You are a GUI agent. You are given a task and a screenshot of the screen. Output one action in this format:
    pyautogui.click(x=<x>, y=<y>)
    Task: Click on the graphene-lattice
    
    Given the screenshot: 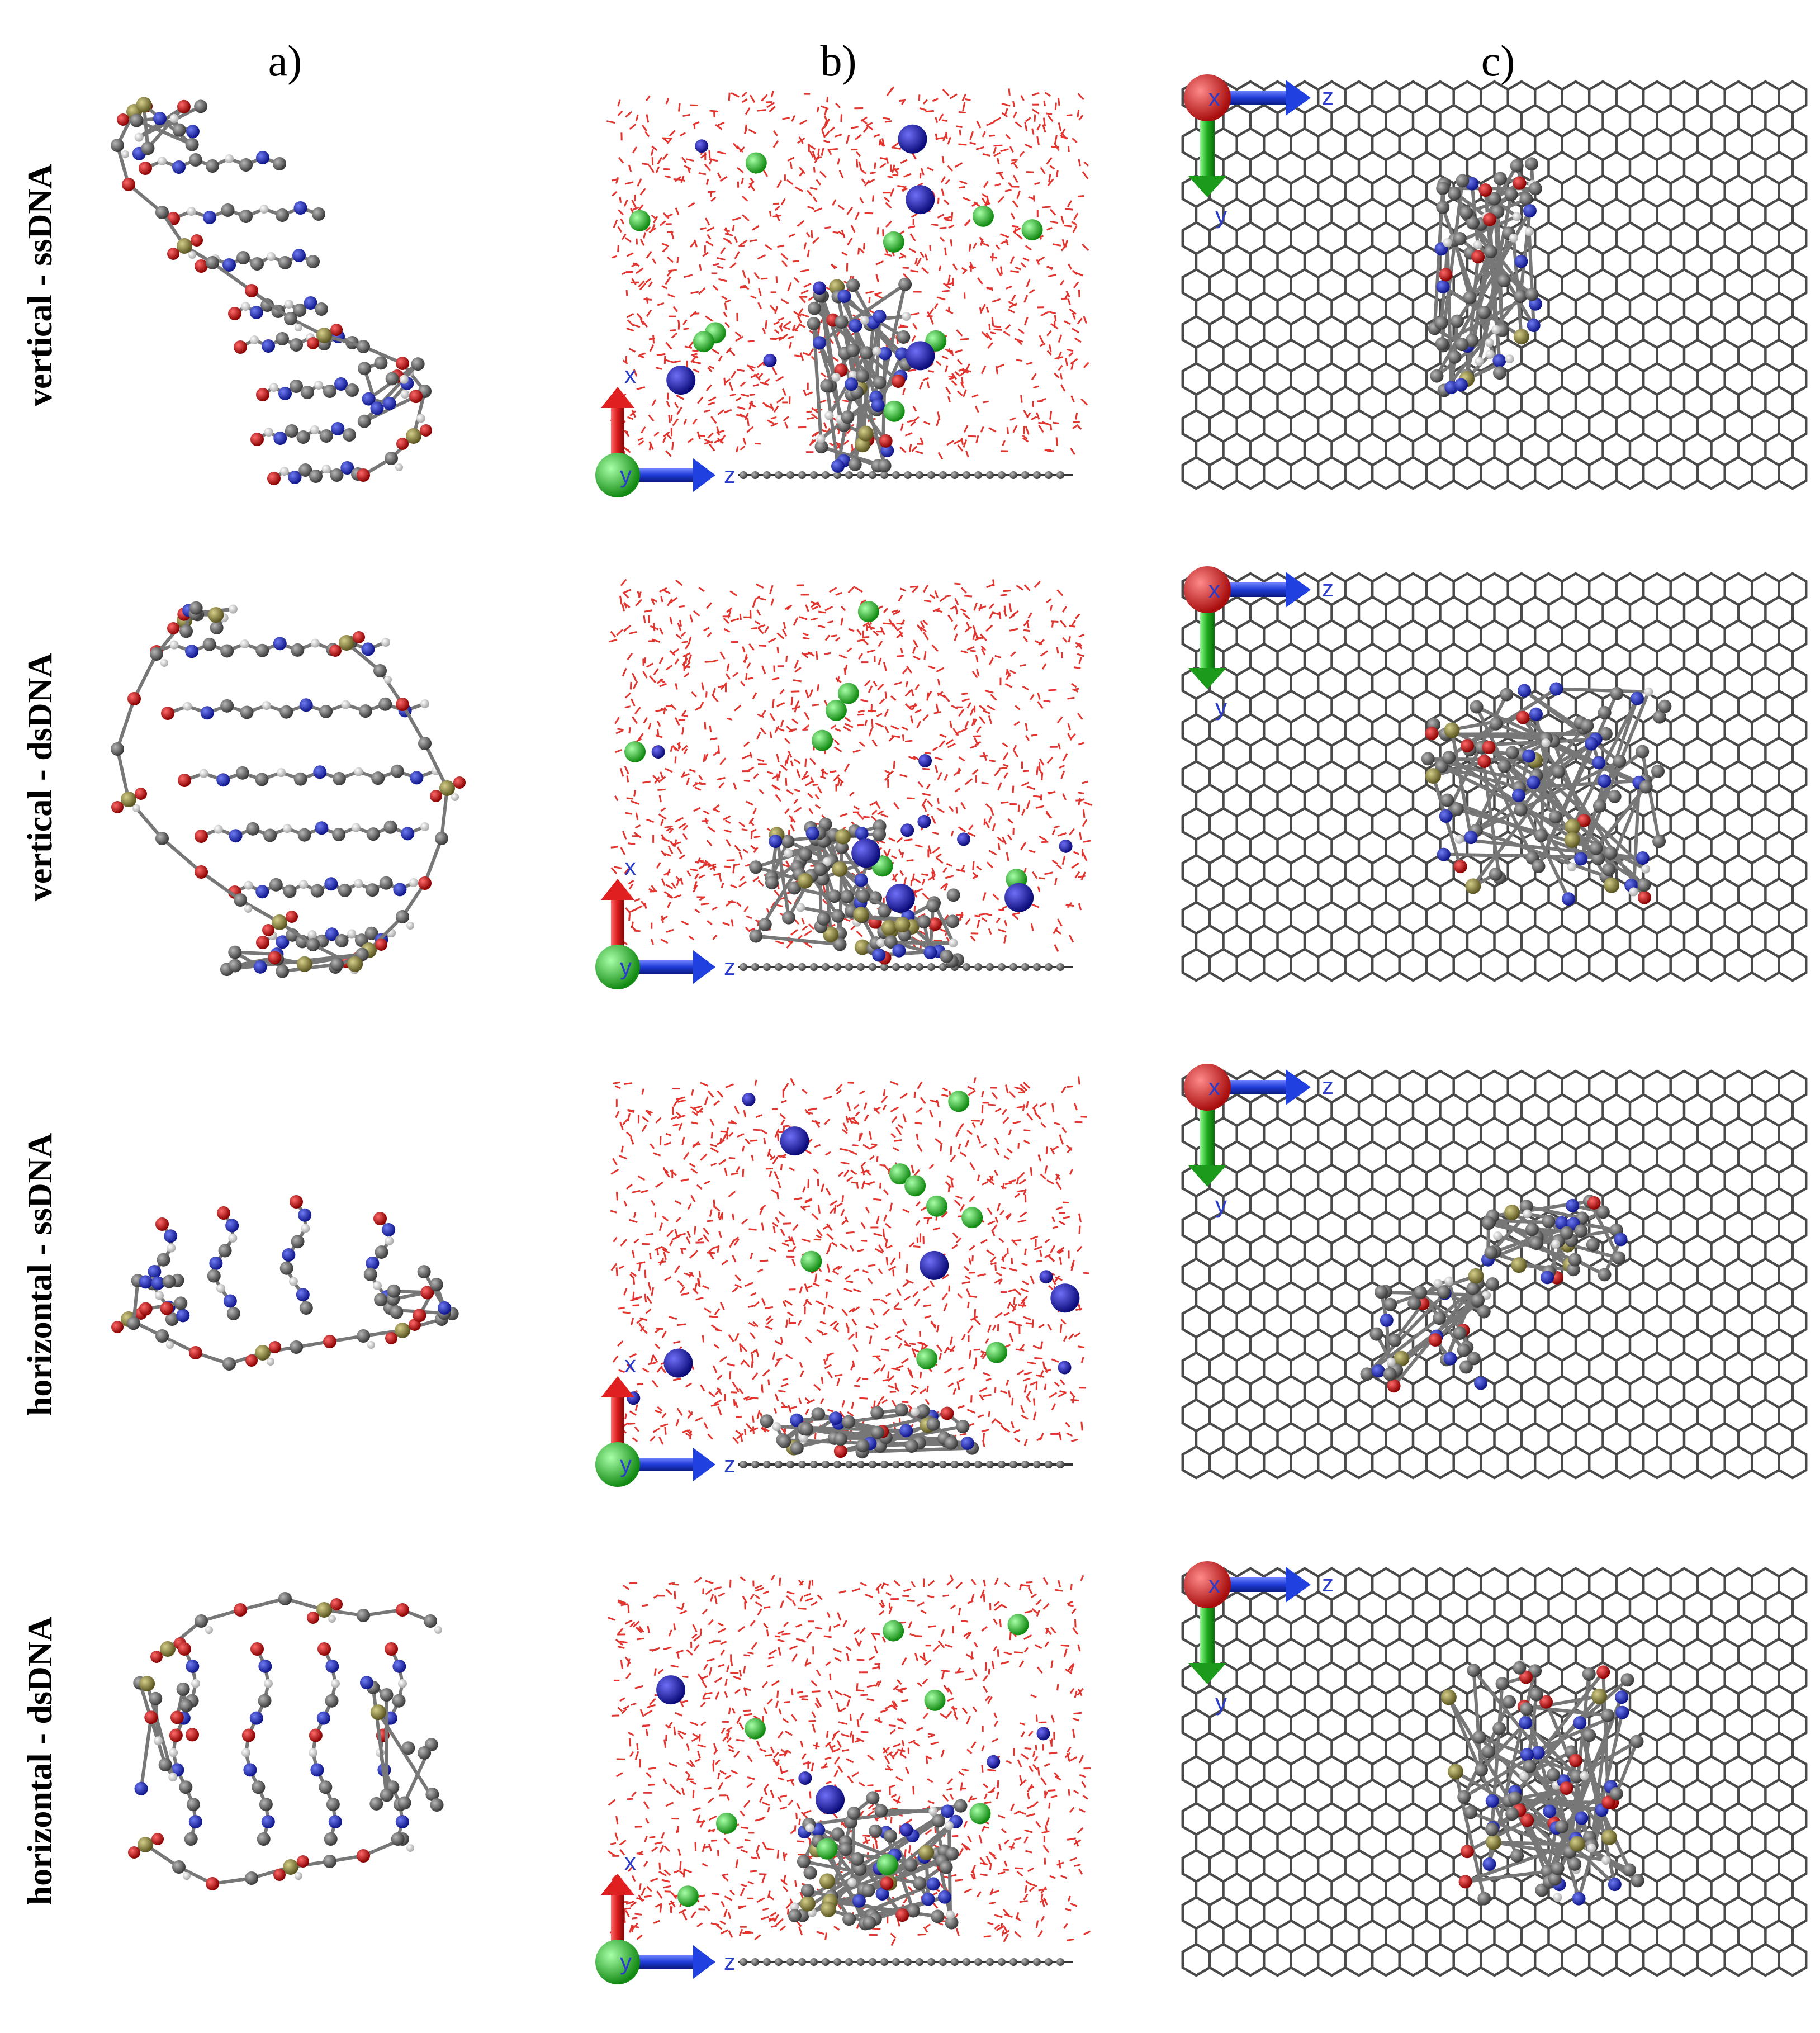 What is the action you would take?
    pyautogui.click(x=1495, y=1274)
    